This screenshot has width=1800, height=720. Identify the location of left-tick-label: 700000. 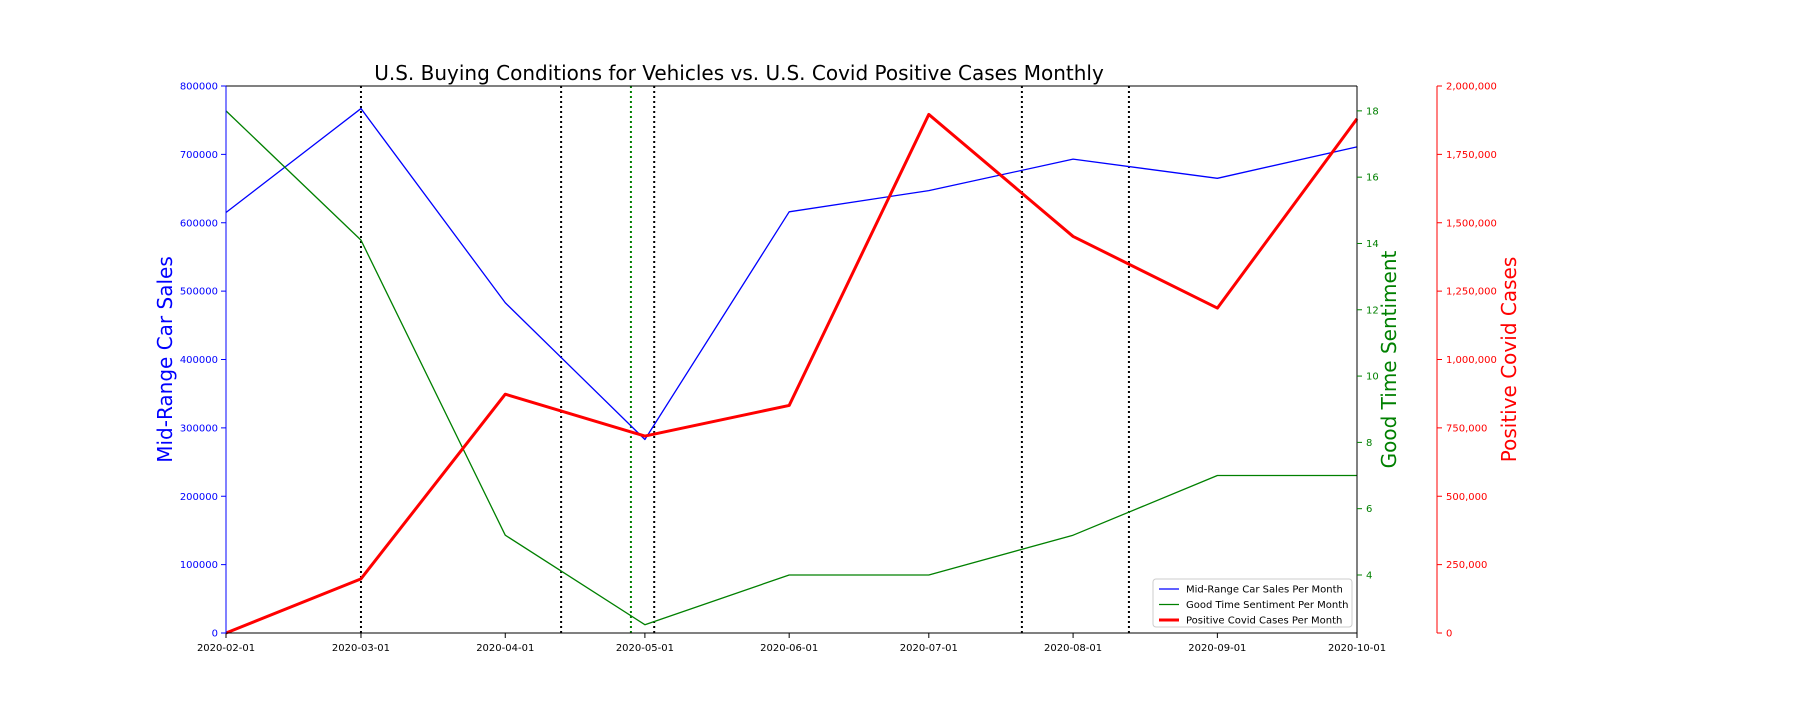
(199, 155).